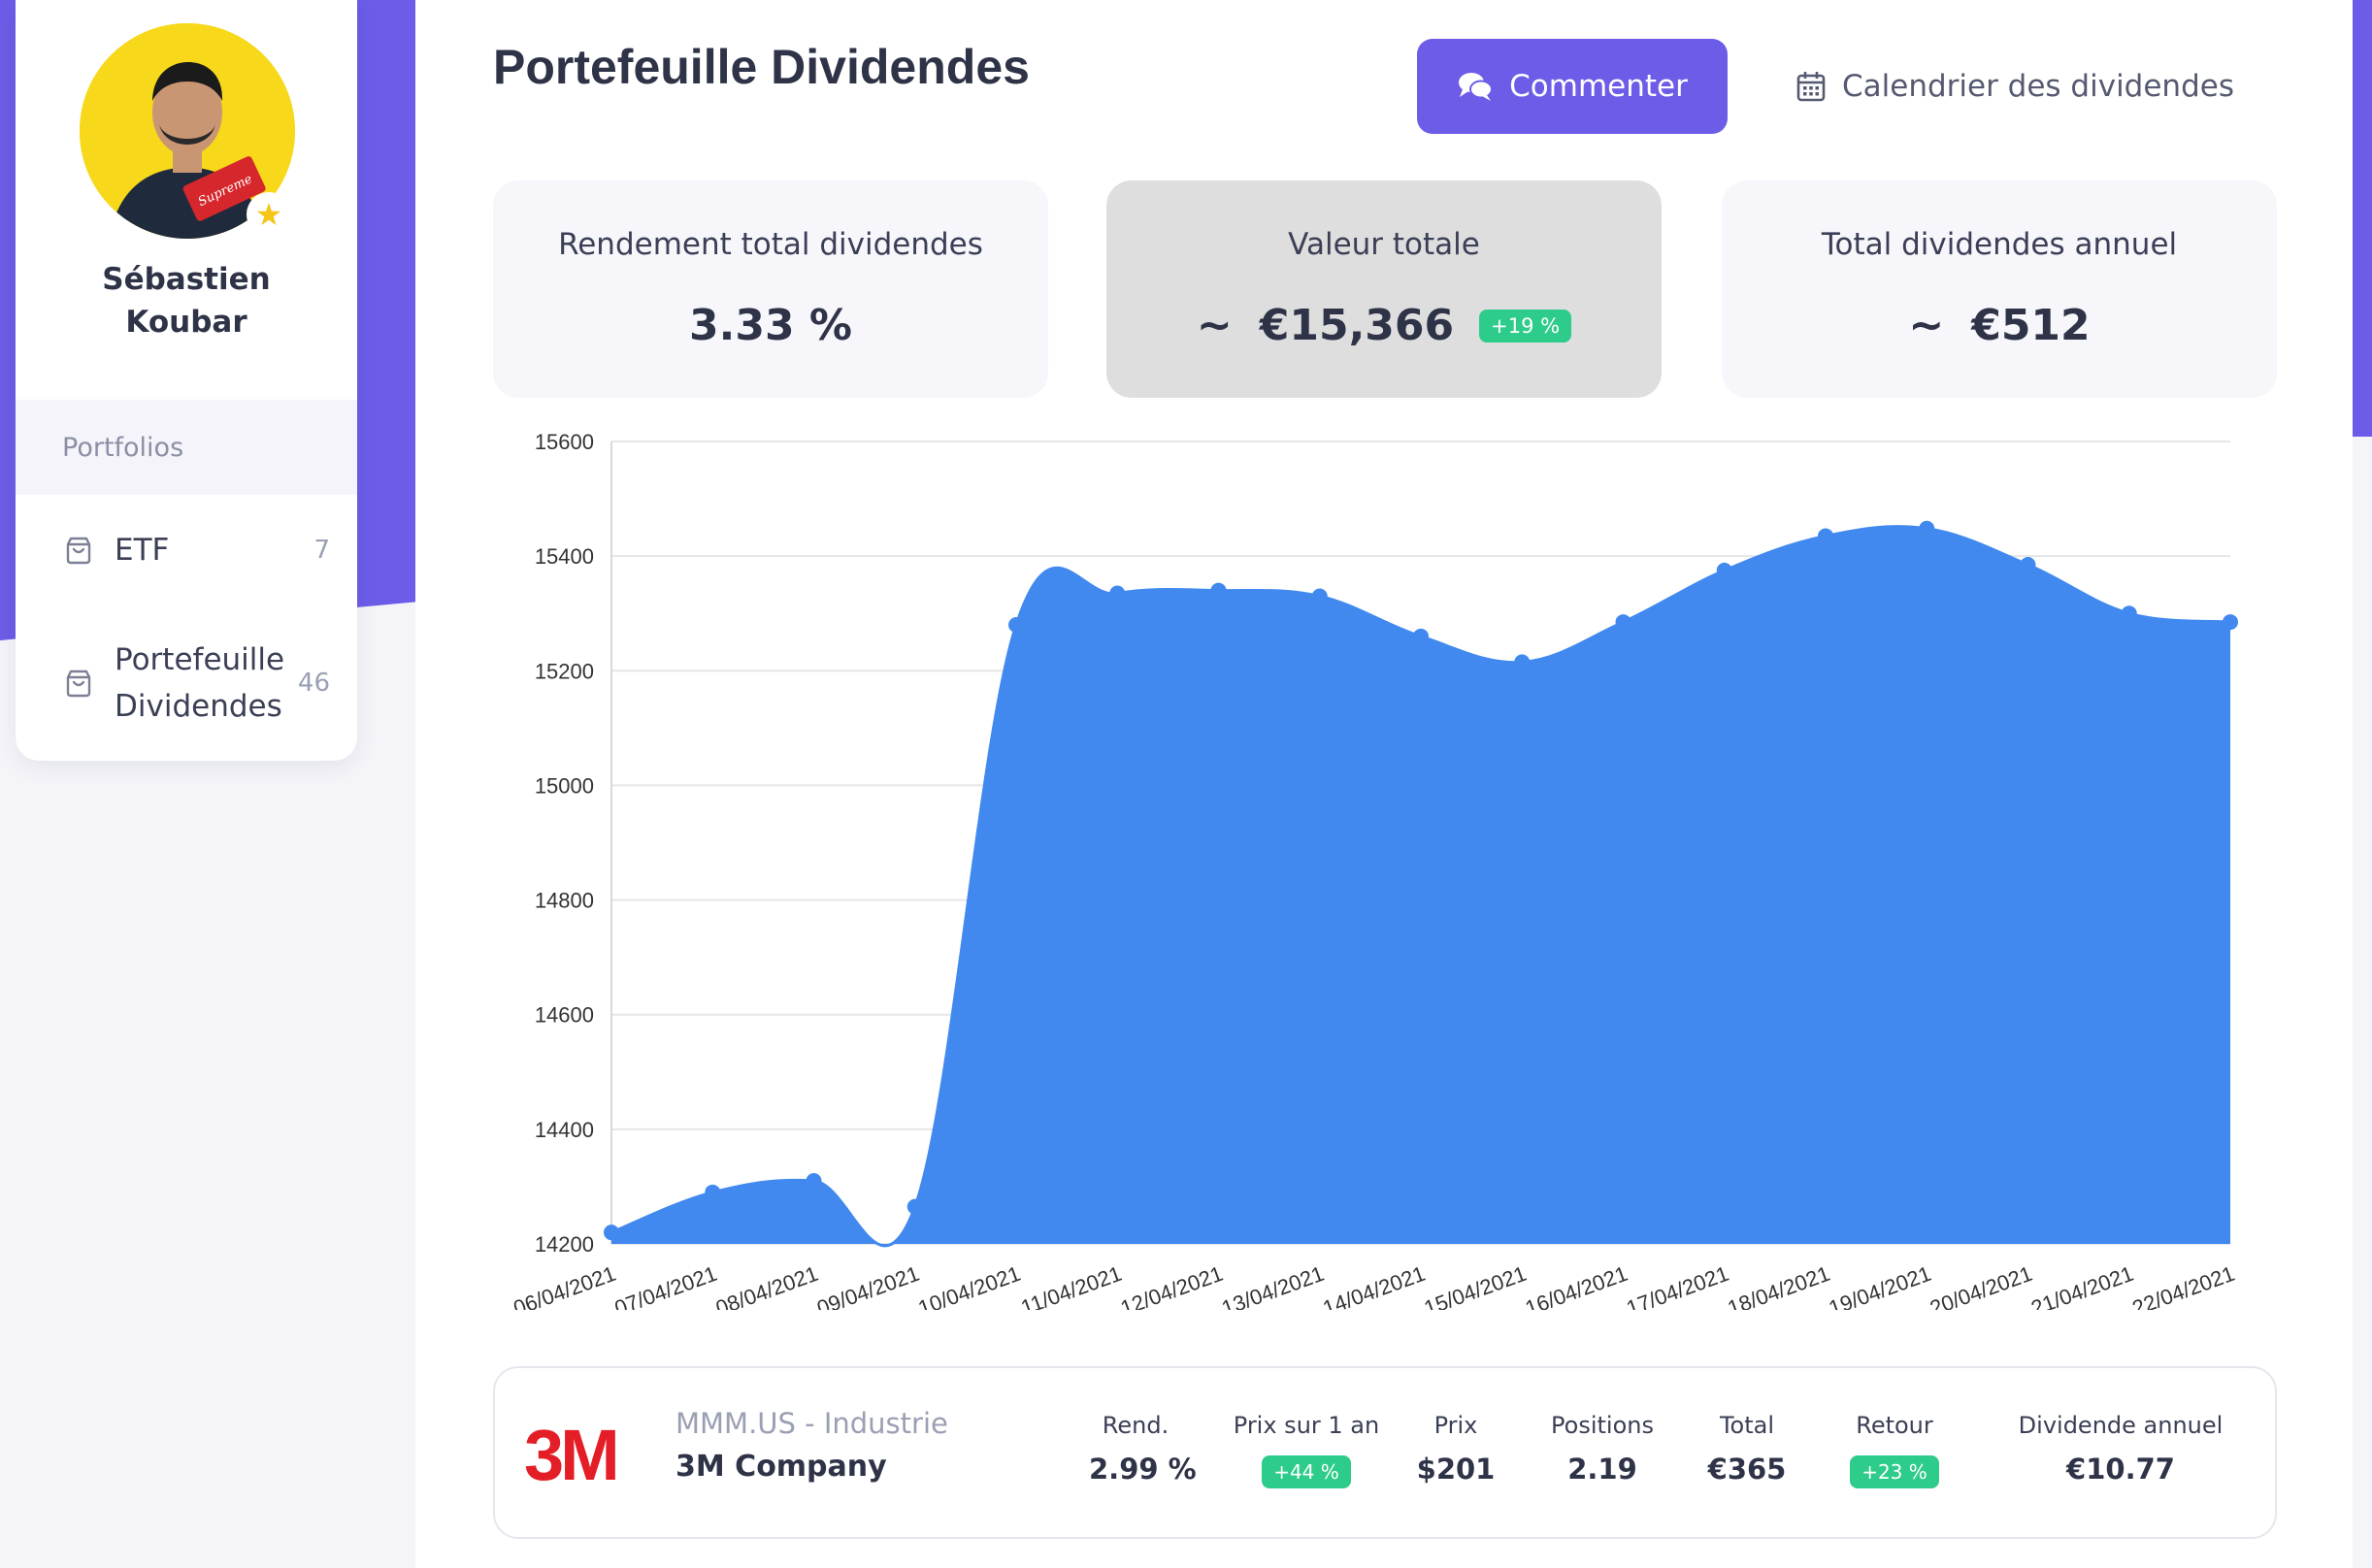  What do you see at coordinates (1602, 1448) in the screenshot?
I see `metric-positions: Positions 2.19` at bounding box center [1602, 1448].